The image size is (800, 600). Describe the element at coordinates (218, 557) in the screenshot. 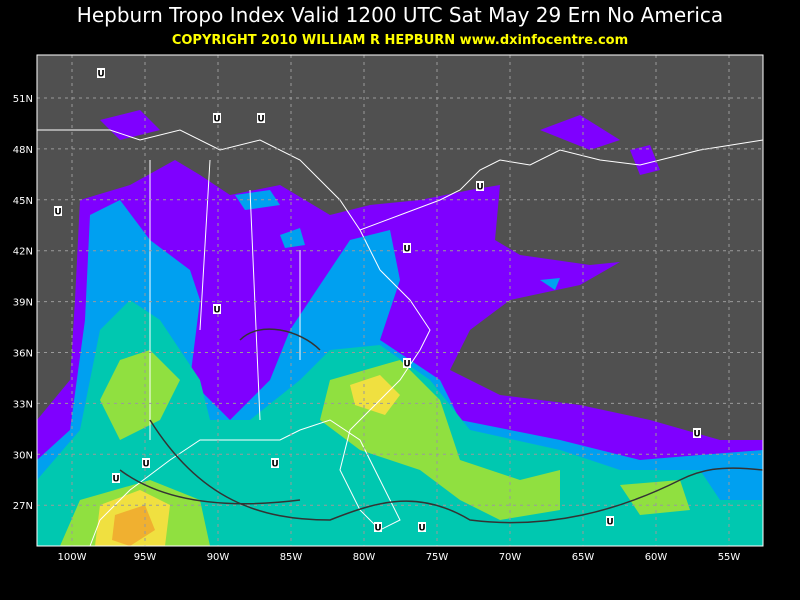

I see `lon-label: 90W` at that location.